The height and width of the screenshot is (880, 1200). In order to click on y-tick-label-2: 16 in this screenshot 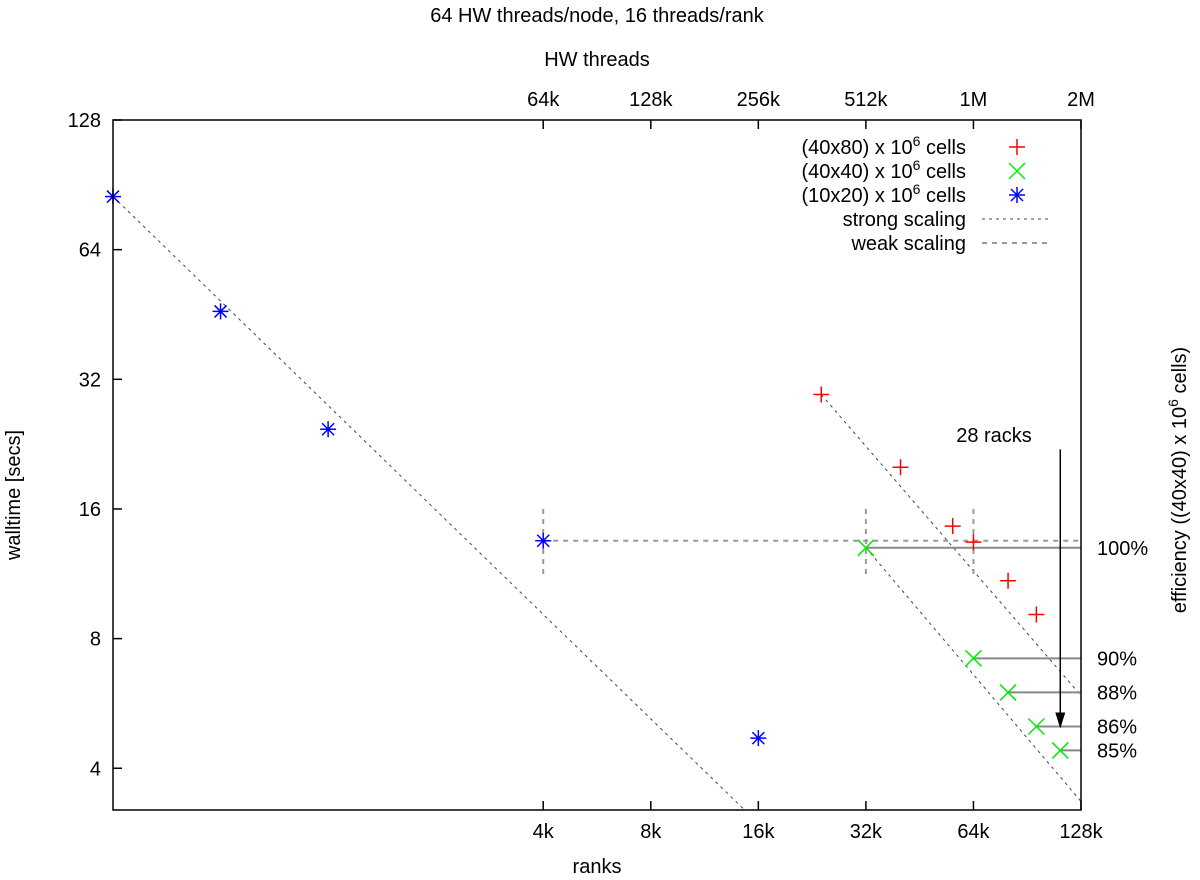, I will do `click(90, 510)`.